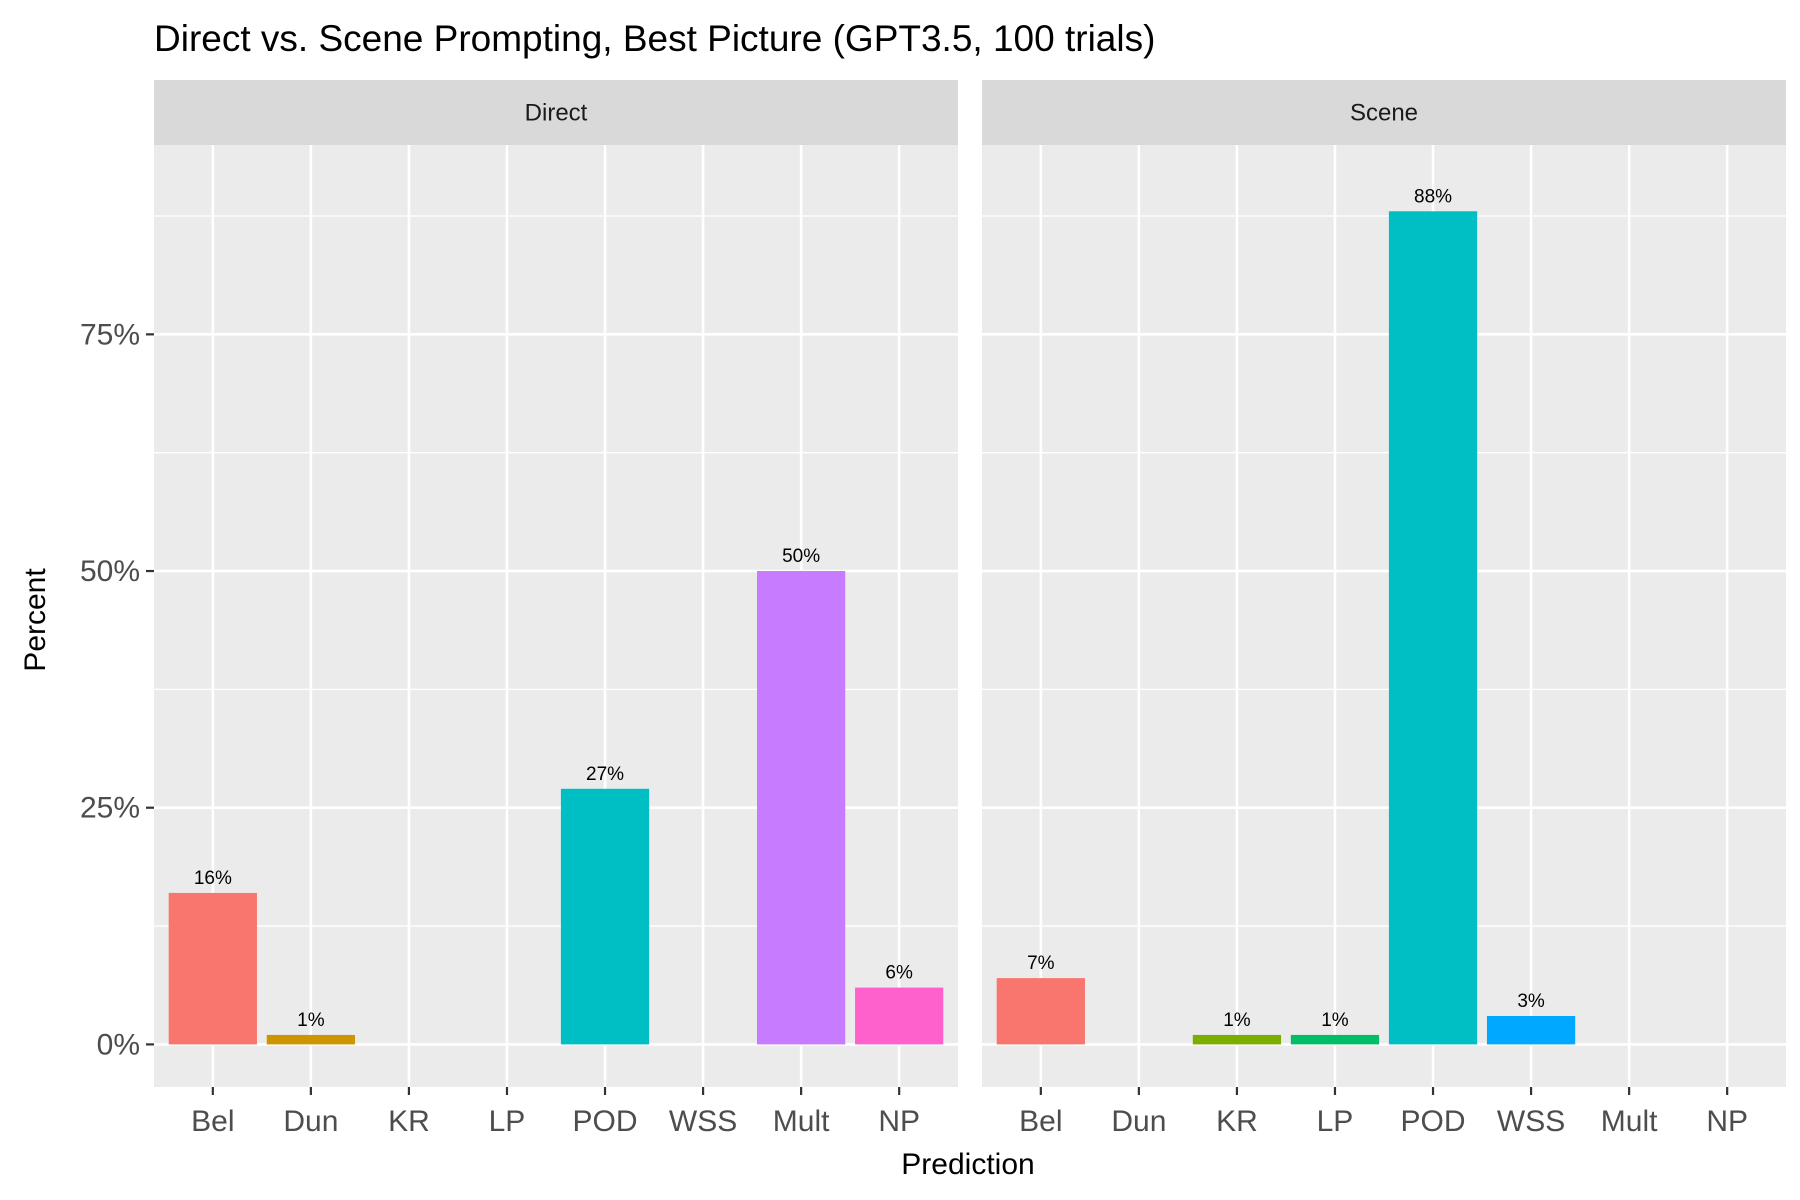 Image resolution: width=1800 pixels, height=1200 pixels. What do you see at coordinates (110, 808) in the screenshot?
I see `y-tick-label: 25%` at bounding box center [110, 808].